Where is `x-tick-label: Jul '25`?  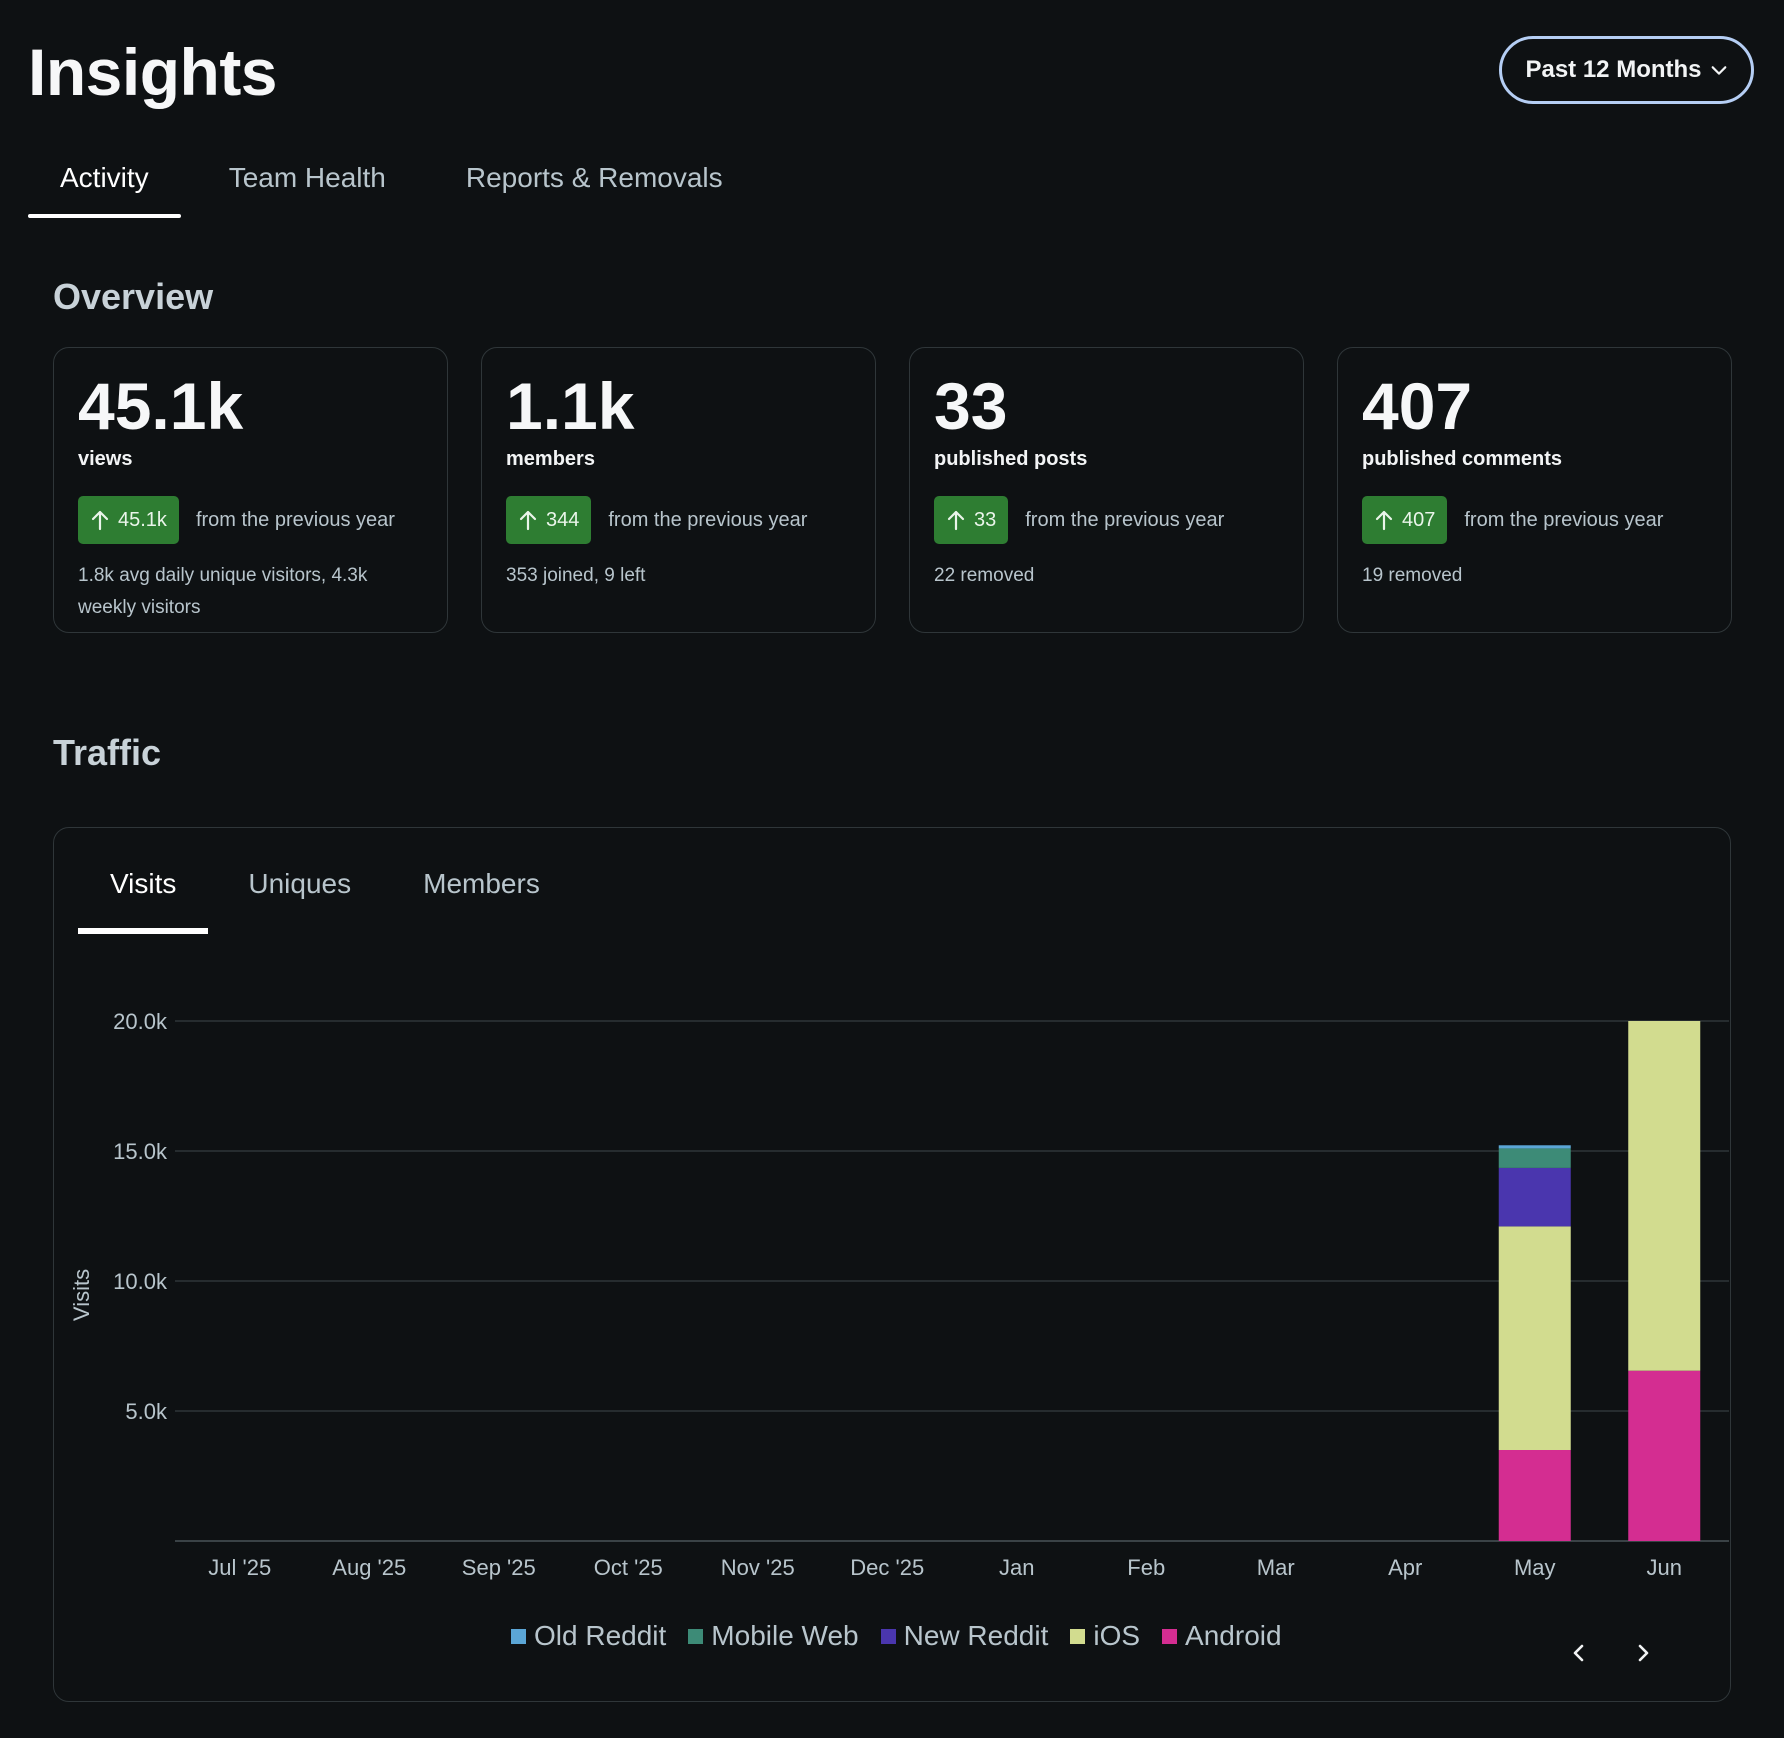
x-tick-label: Jul '25 is located at coordinates (239, 1567).